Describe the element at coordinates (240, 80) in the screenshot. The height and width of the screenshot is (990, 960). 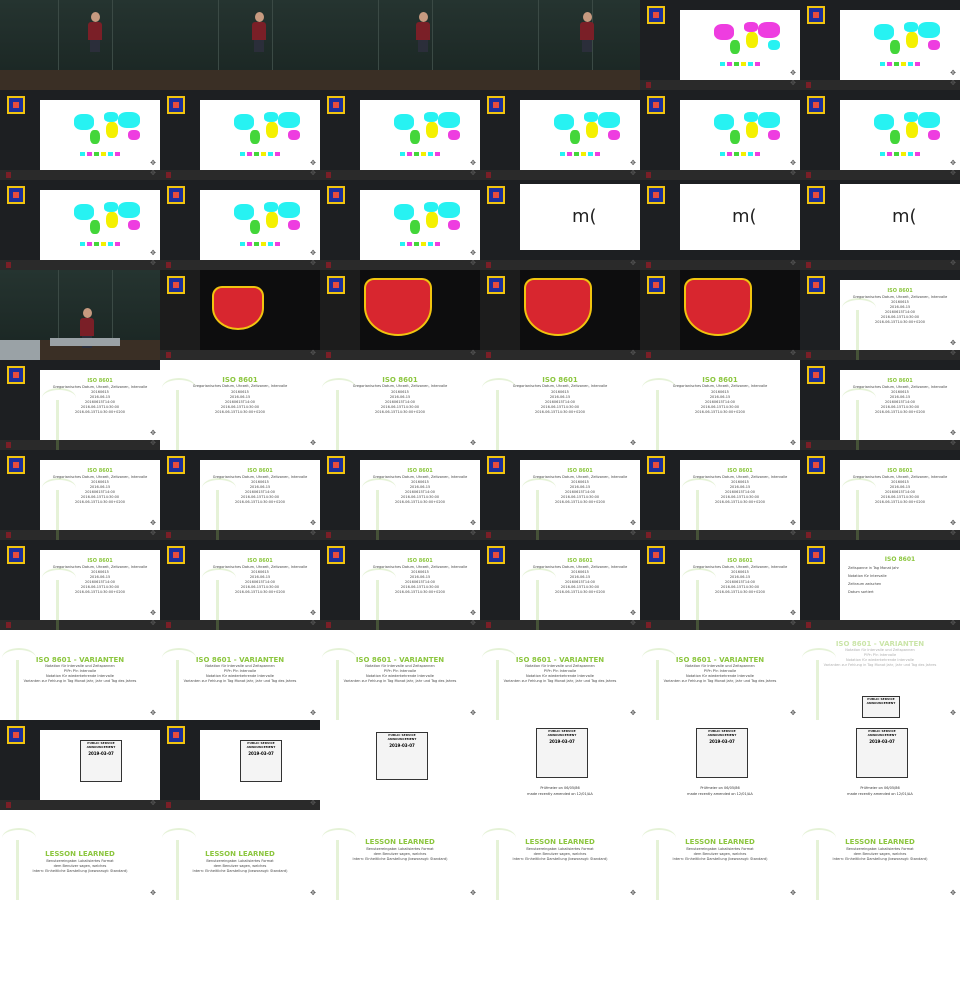
I see `floor` at that location.